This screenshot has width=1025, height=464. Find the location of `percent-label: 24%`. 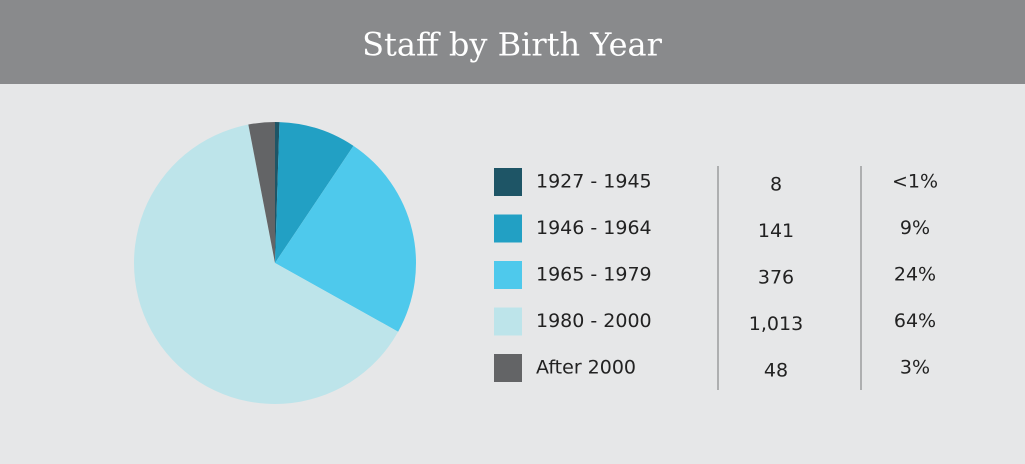

percent-label: 24% is located at coordinates (915, 275).